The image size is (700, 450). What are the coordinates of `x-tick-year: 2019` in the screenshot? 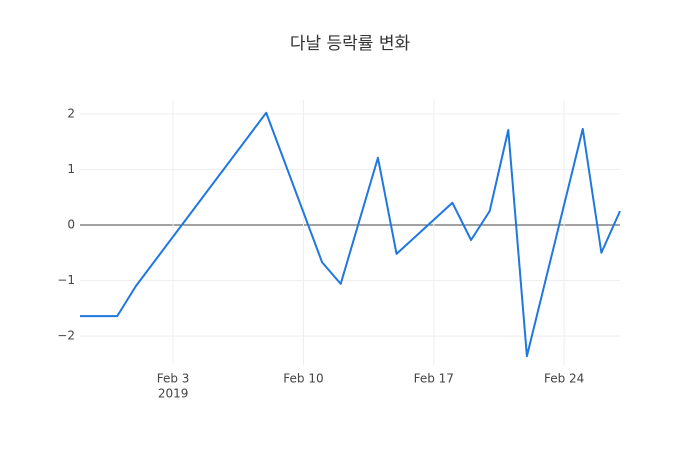 It's located at (173, 394).